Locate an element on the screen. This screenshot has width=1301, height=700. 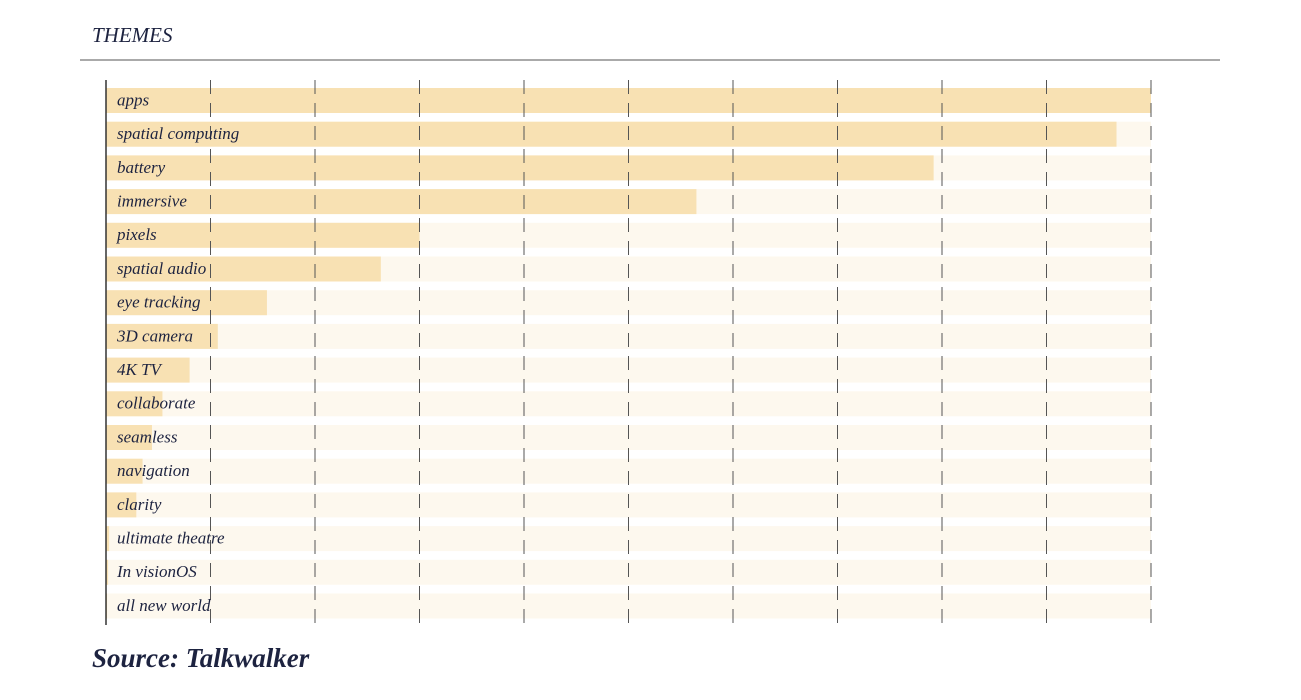
category-label: battery is located at coordinates (141, 167).